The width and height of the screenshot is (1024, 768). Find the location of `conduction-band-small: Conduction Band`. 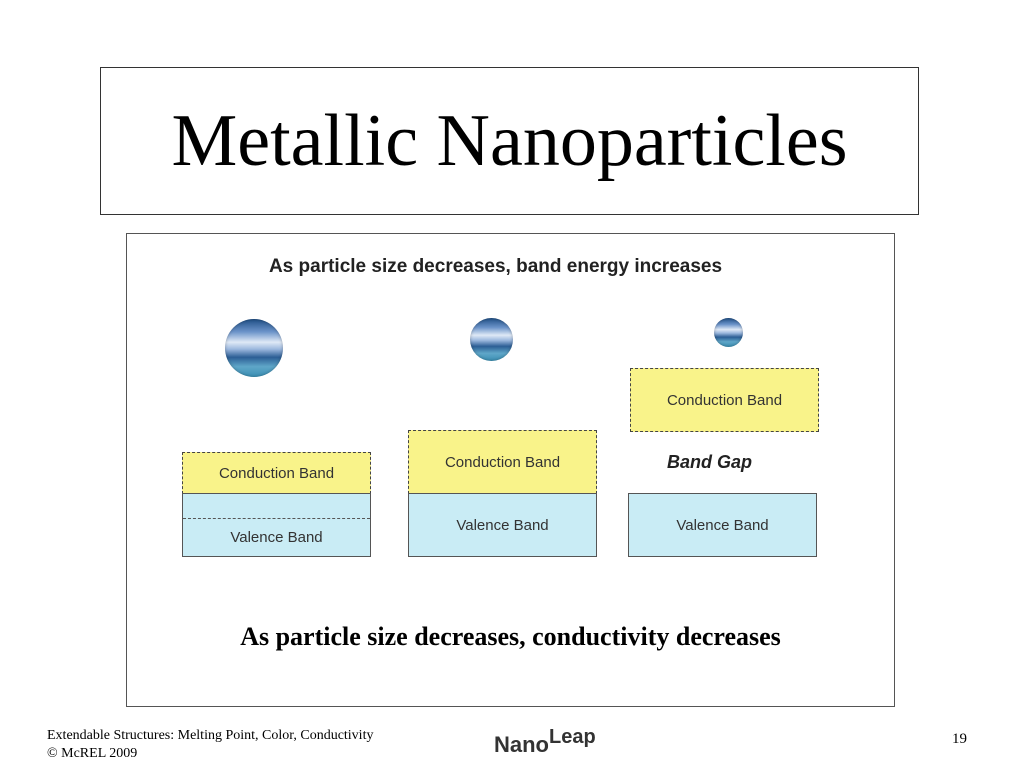

conduction-band-small: Conduction Band is located at coordinates (724, 400).